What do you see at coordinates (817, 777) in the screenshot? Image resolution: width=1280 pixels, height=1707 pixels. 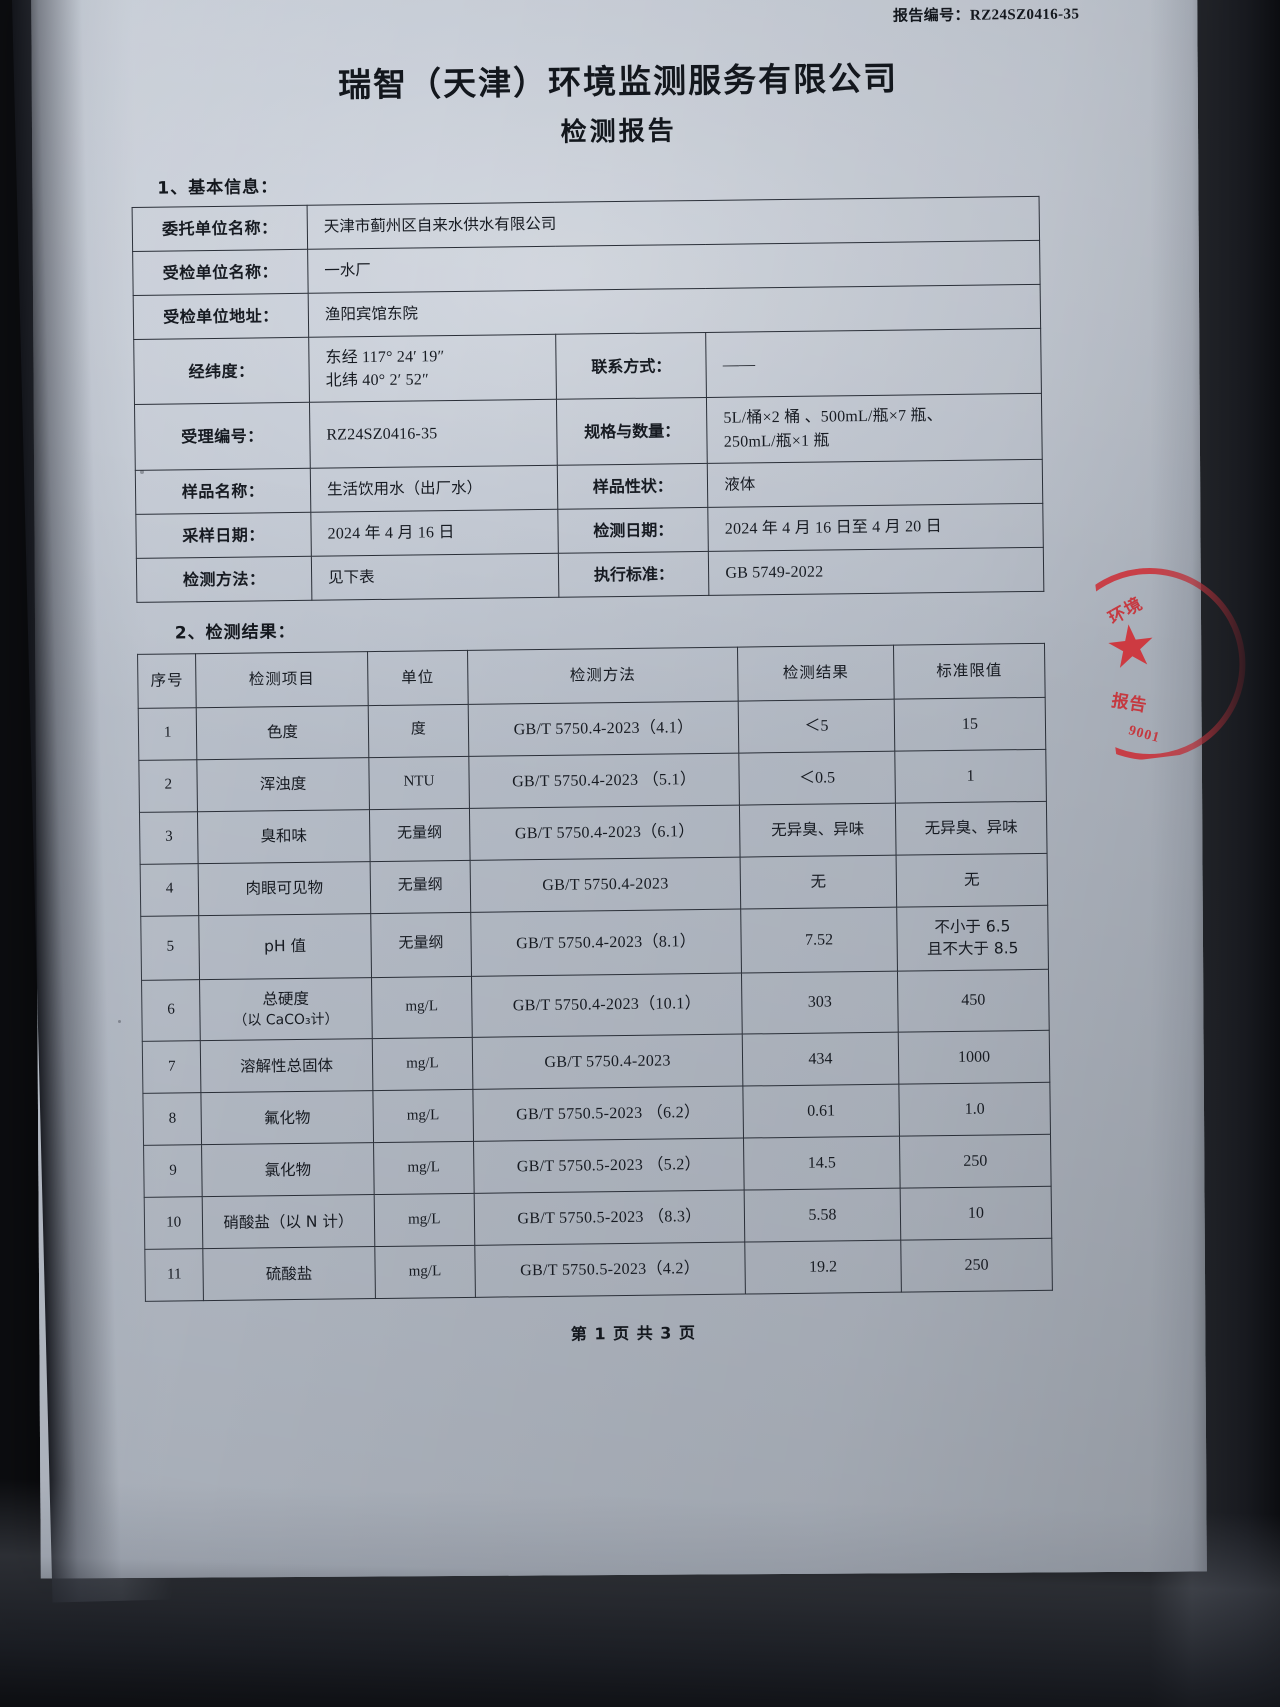 I see `cell-result: ＜0.5` at bounding box center [817, 777].